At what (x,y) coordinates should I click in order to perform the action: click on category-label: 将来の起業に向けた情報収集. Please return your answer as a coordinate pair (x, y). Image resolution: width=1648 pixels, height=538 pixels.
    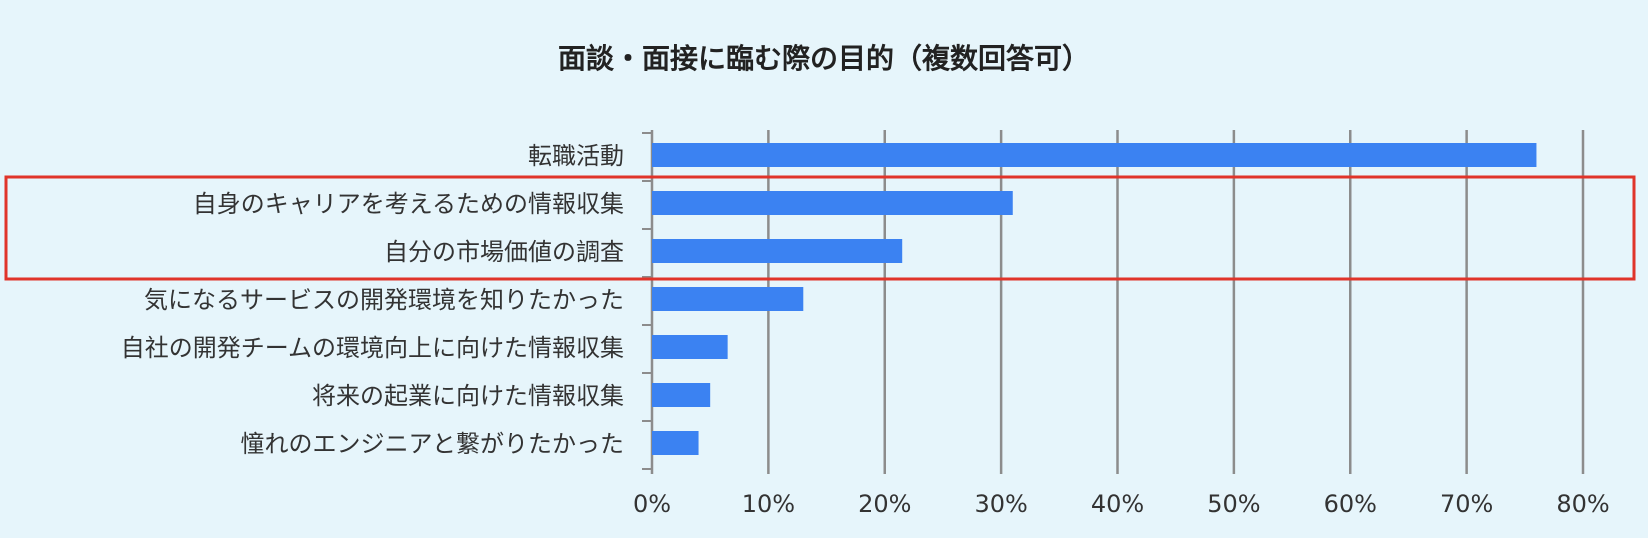
    Looking at the image, I should click on (468, 396).